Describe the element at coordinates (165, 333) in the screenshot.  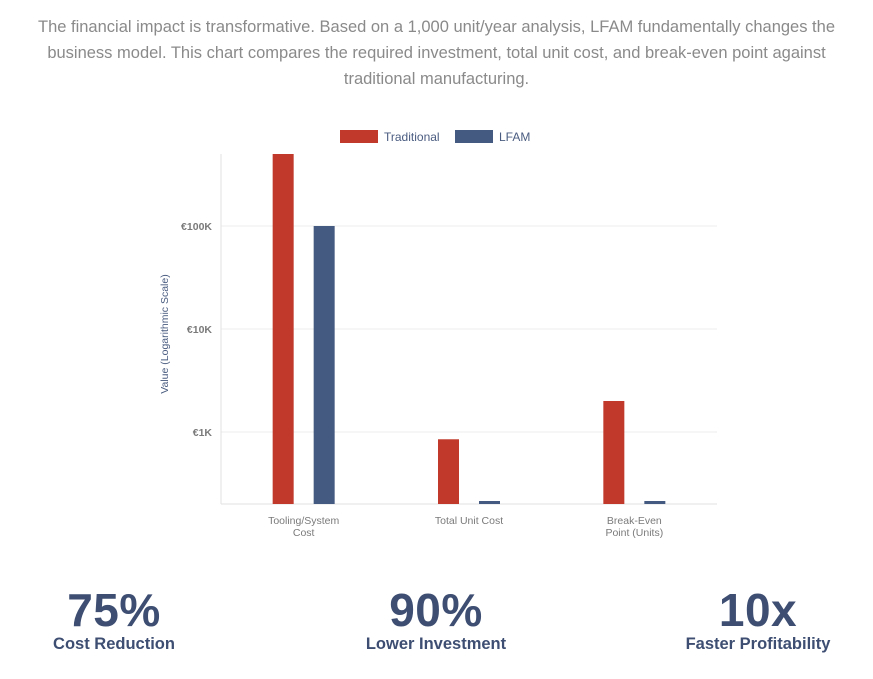
I see `y-axis-title: Value (Logarithmic Scale)` at that location.